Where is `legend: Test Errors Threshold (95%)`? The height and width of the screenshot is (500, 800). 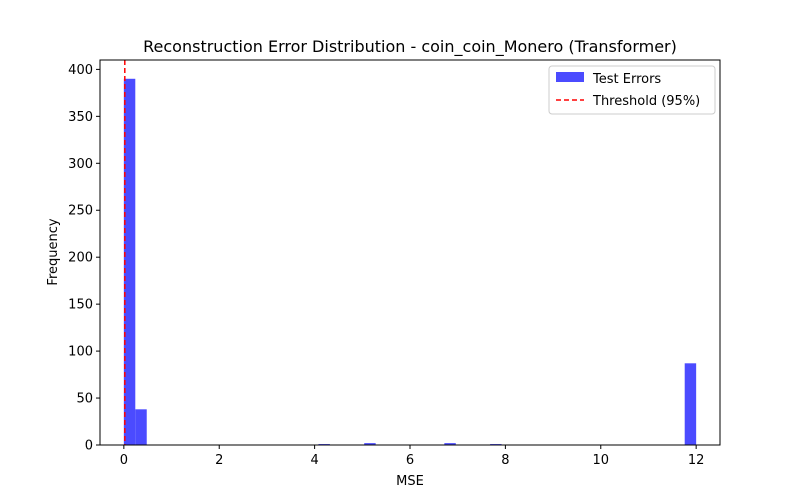 legend: Test Errors Threshold (95%) is located at coordinates (632, 90).